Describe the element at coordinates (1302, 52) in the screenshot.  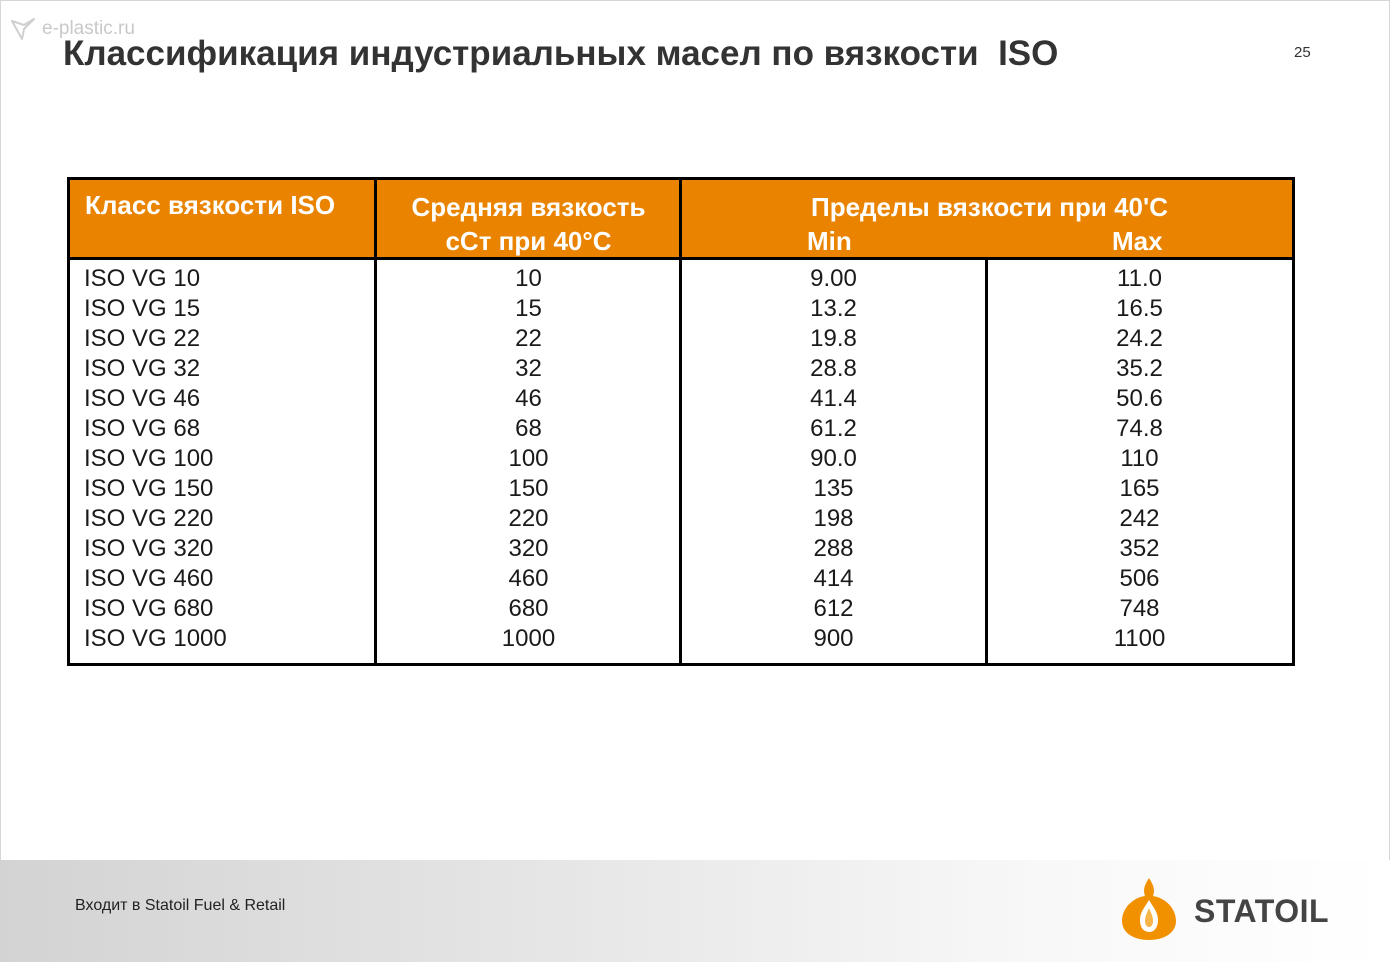
I see `page-number: 25` at that location.